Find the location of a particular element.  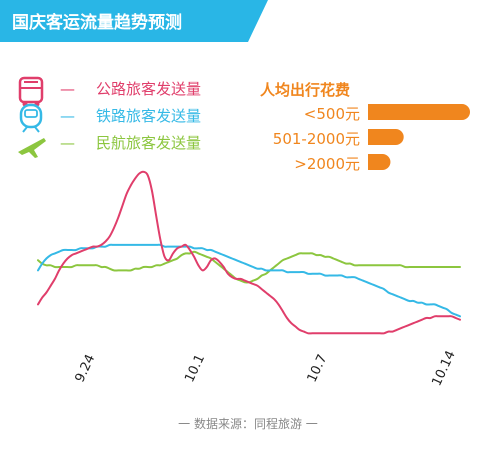

spending-bar-high is located at coordinates (379, 162).